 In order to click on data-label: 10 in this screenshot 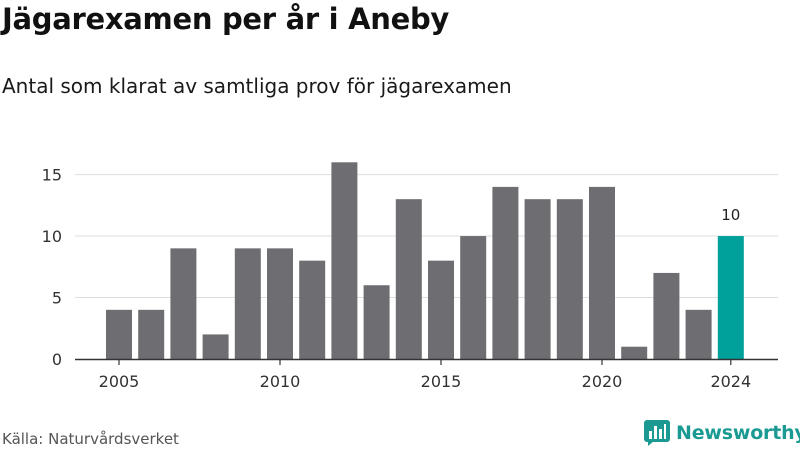, I will do `click(730, 215)`.